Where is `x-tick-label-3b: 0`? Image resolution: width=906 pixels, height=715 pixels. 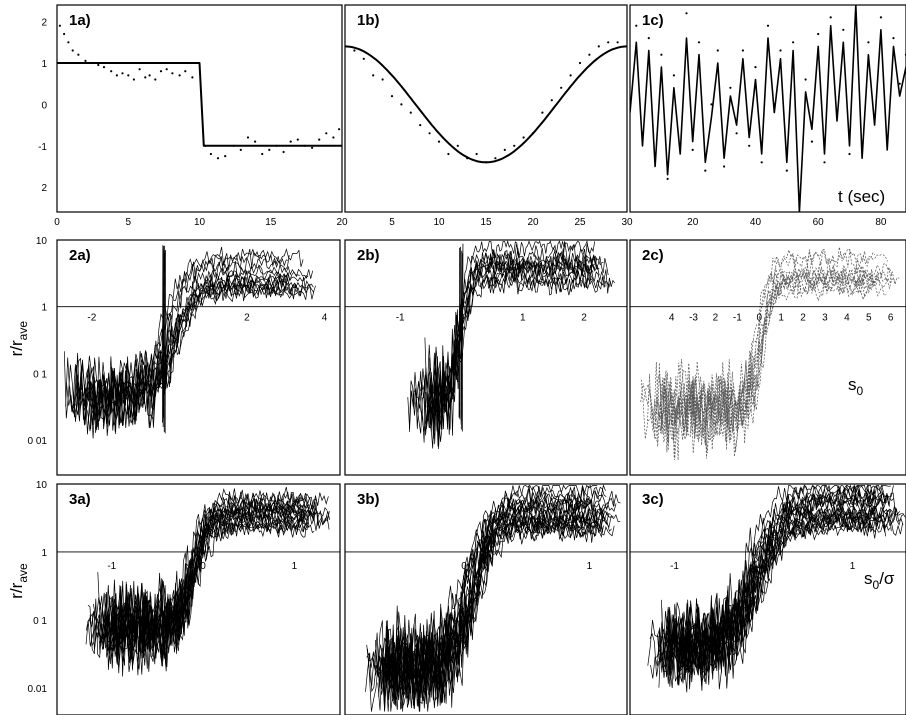 x-tick-label-3b: 0 is located at coordinates (464, 566).